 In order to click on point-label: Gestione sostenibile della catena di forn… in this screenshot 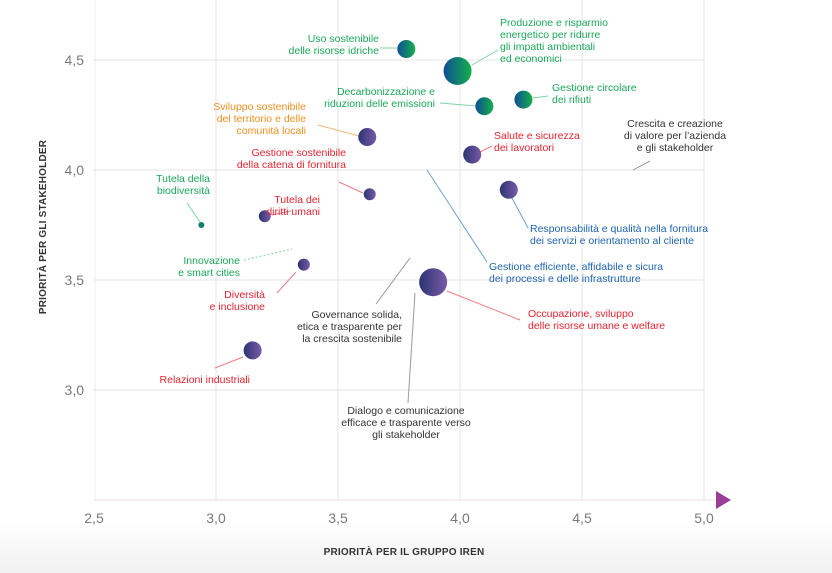, I will do `click(291, 159)`.